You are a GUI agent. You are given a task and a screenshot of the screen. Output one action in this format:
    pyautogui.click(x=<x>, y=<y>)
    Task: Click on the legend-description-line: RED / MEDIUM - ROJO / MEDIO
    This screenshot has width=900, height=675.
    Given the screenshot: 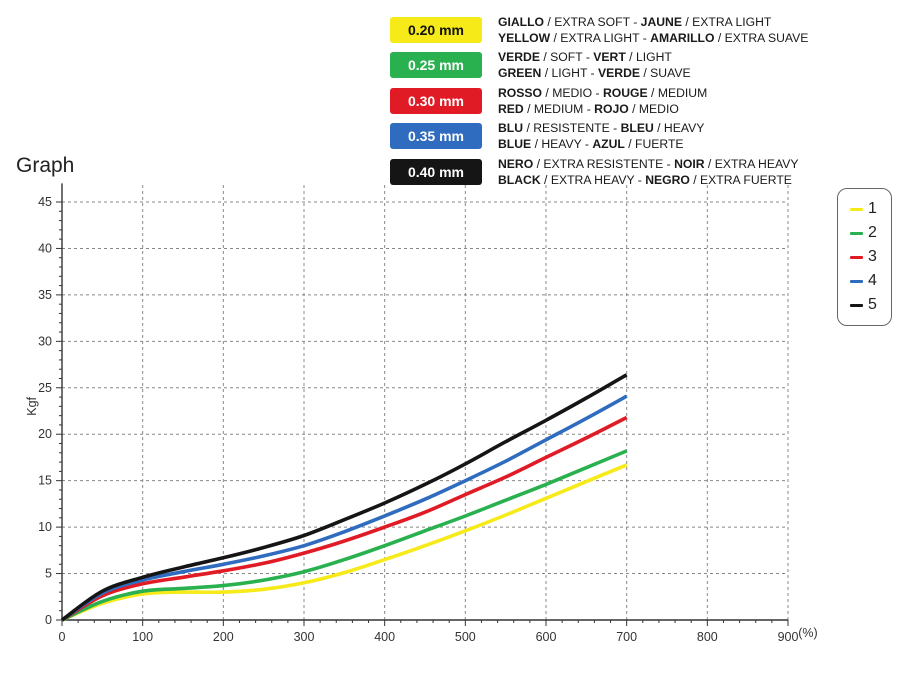 What is the action you would take?
    pyautogui.click(x=602, y=109)
    